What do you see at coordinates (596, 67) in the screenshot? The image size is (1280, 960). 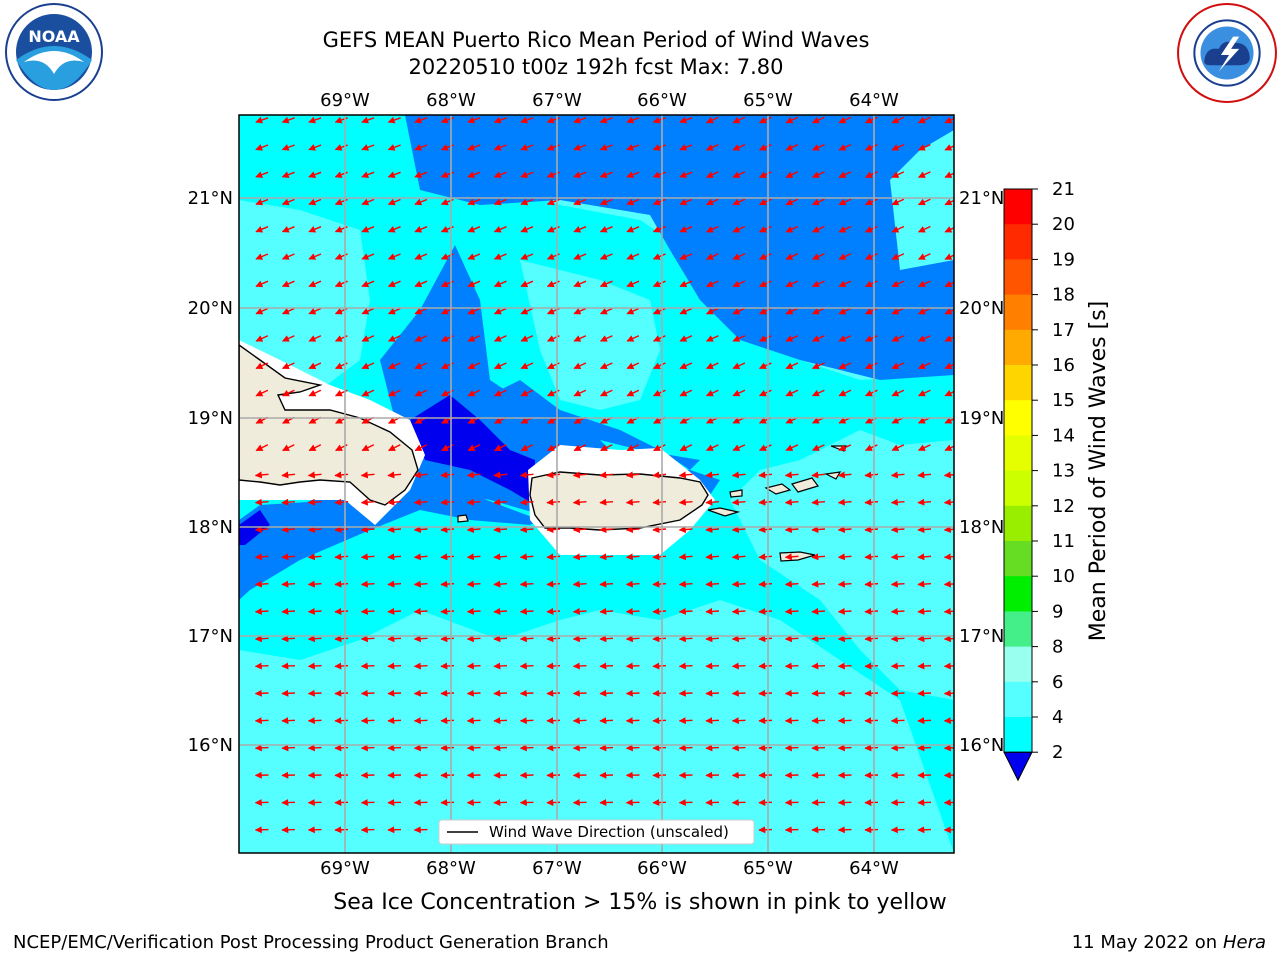 I see `chart-subtitle: 20220510 t00z 192h fcst Max: 7.80` at bounding box center [596, 67].